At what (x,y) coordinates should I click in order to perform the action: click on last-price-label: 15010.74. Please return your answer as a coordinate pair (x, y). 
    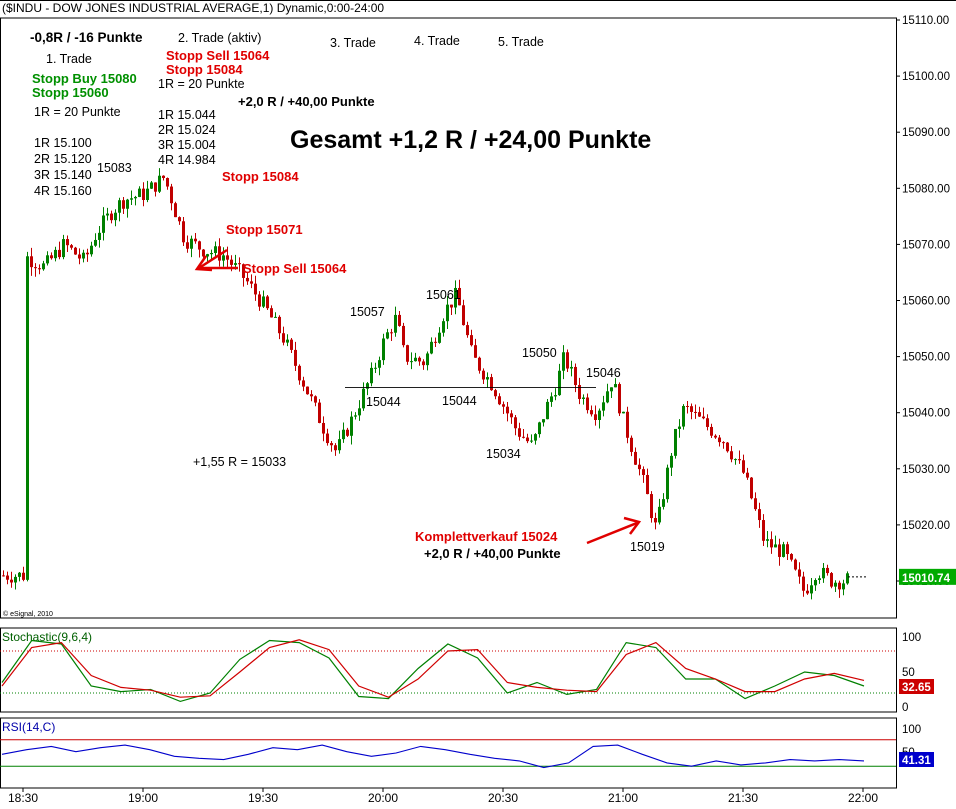
    Looking at the image, I should click on (926, 579).